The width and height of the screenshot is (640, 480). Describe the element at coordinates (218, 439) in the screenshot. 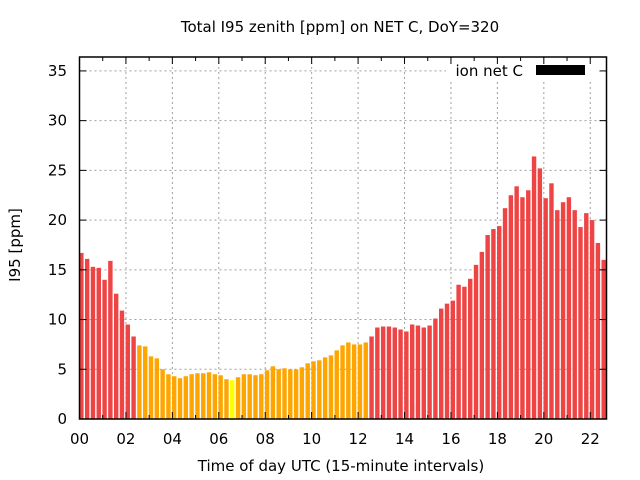

I see `x-tick-label: 06` at that location.